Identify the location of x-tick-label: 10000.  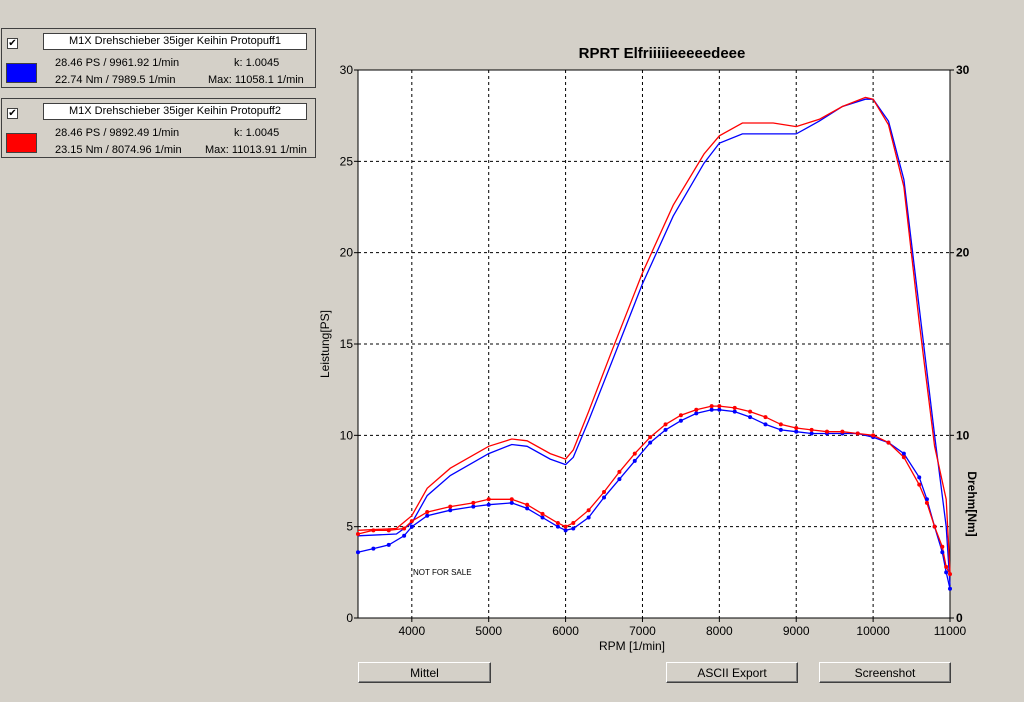
(873, 631).